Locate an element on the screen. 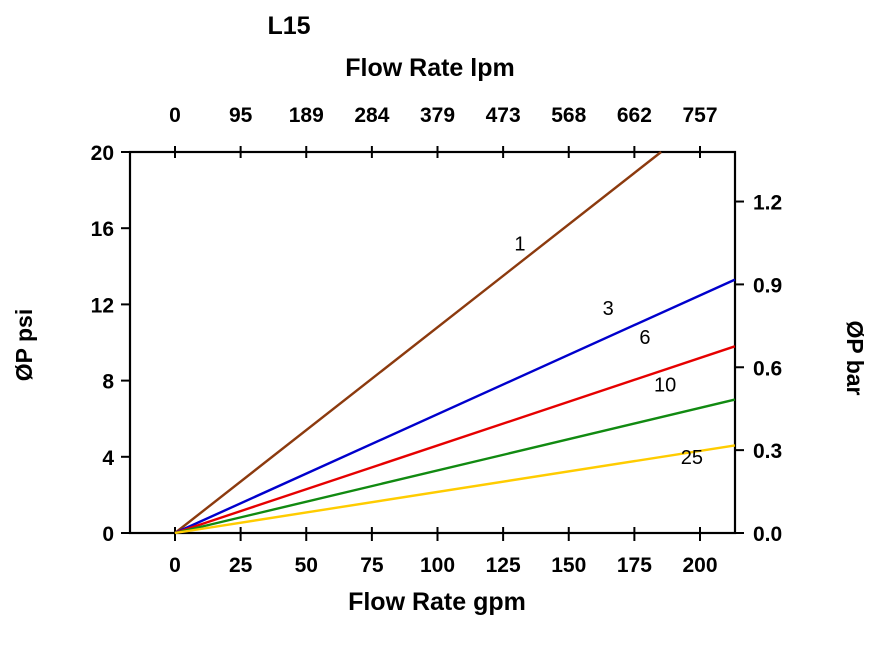 Image resolution: width=880 pixels, height=646 pixels. series-label-10: 10 is located at coordinates (665, 385).